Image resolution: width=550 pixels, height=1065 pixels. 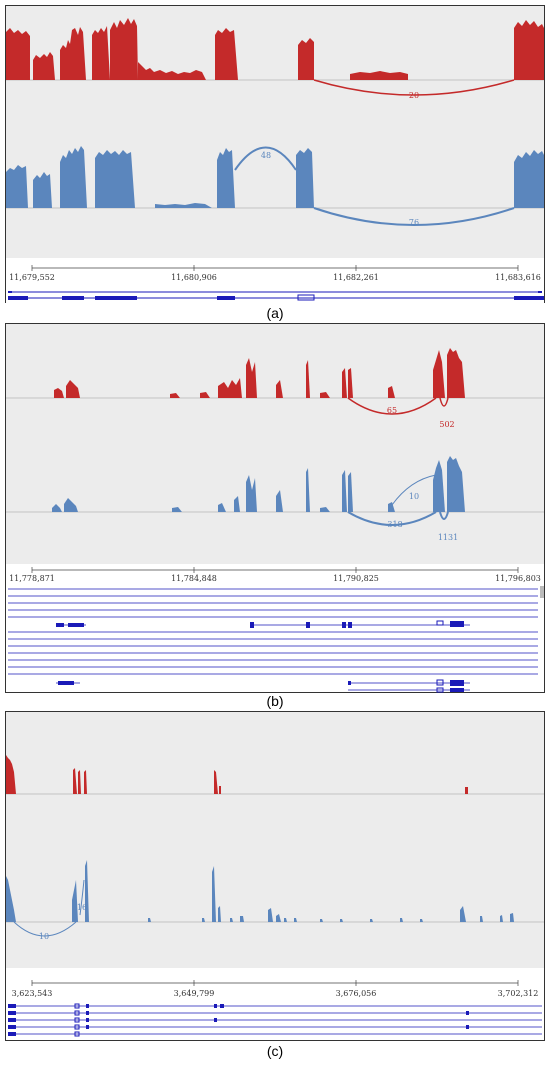 What do you see at coordinates (356, 578) in the screenshot?
I see `panel-b-tick-2: 11,790,825` at bounding box center [356, 578].